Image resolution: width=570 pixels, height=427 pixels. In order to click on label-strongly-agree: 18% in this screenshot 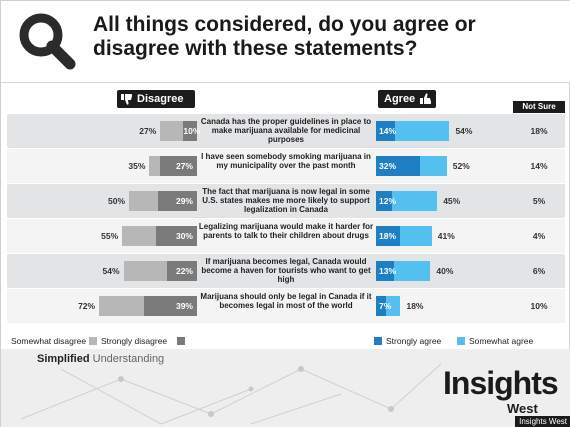, I will do `click(388, 236)`.